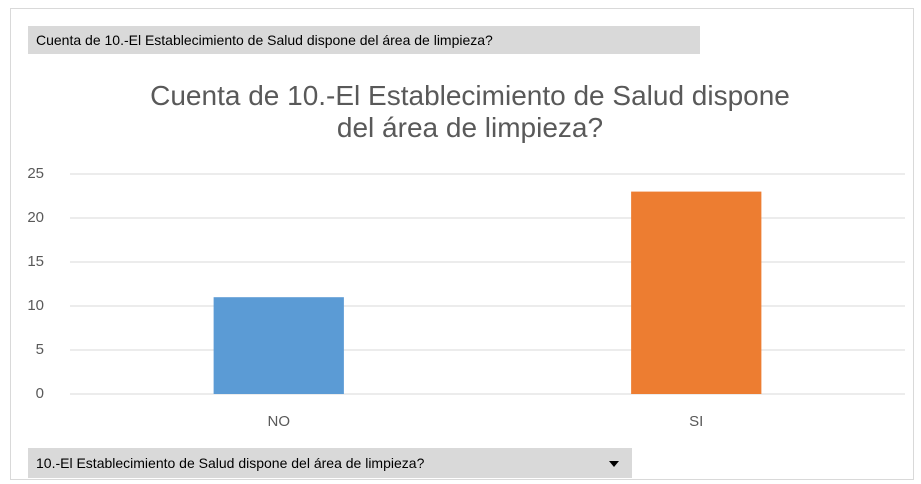 Image resolution: width=921 pixels, height=484 pixels. What do you see at coordinates (40, 393) in the screenshot?
I see `y-tick-label: 0` at bounding box center [40, 393].